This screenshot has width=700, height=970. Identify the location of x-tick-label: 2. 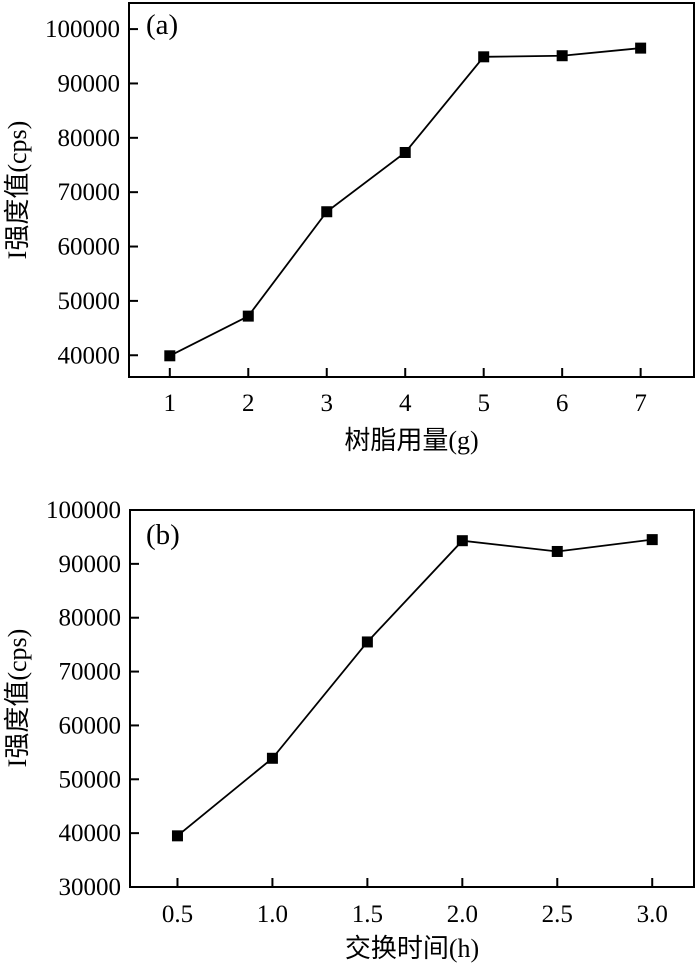
(248, 403).